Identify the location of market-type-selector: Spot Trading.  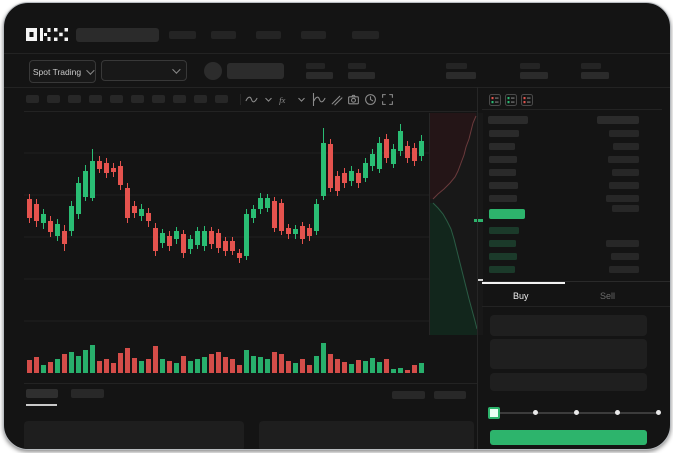
(62, 71).